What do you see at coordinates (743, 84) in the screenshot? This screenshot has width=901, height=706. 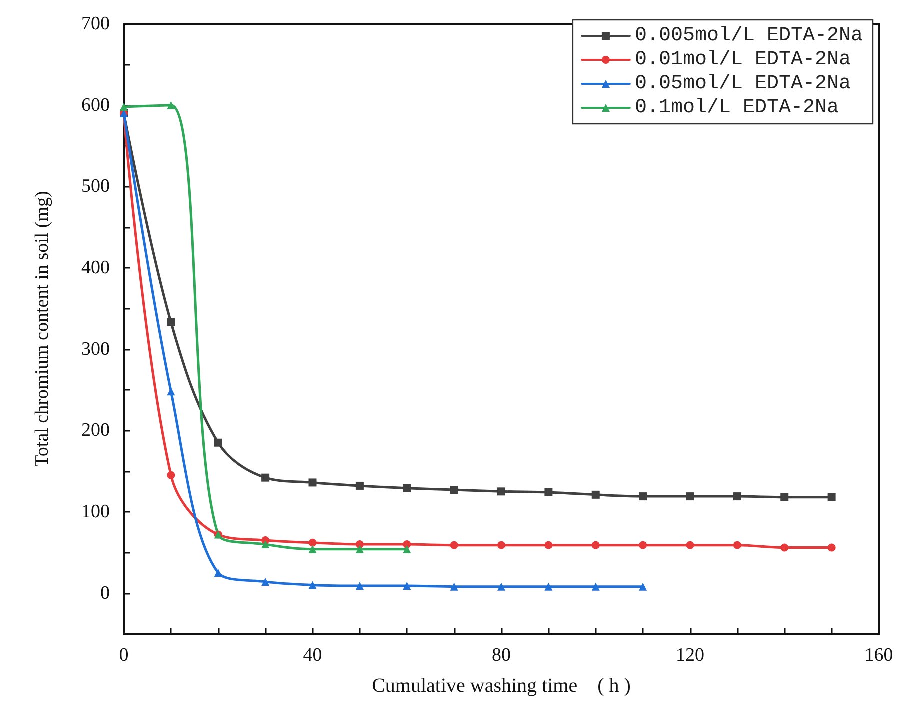 I see `legend-label: 0.05mol/L EDTA-2Na` at bounding box center [743, 84].